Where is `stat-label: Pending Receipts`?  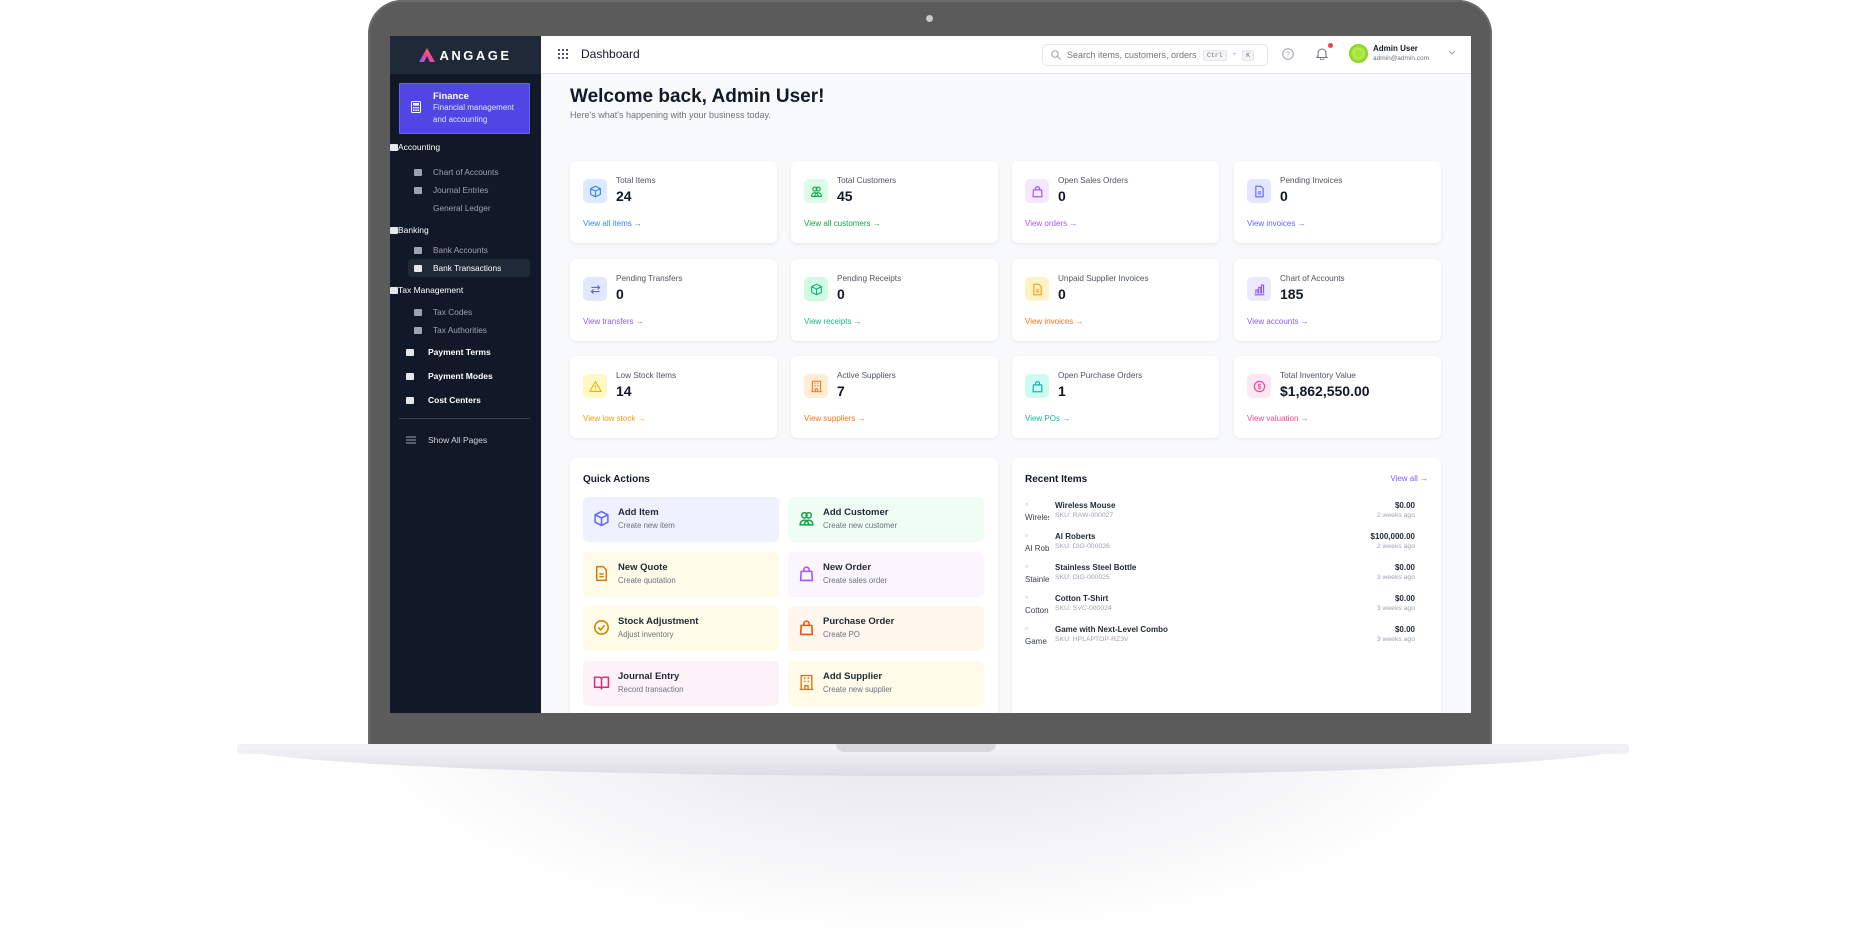 stat-label: Pending Receipts is located at coordinates (869, 278).